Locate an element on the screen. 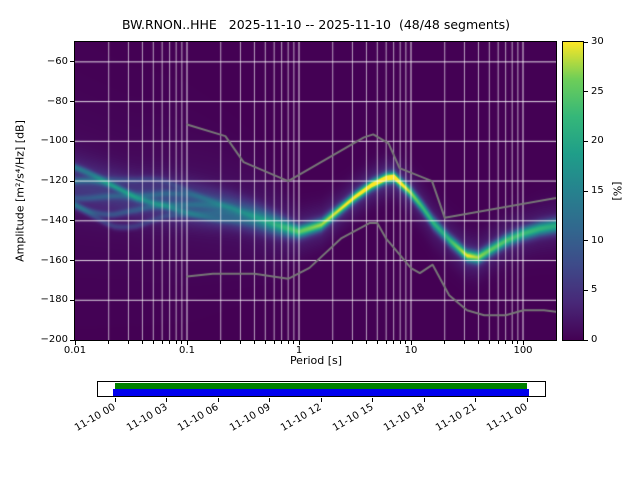 This screenshot has height=480, width=640. colorbar-tick-label: 25 is located at coordinates (597, 91).